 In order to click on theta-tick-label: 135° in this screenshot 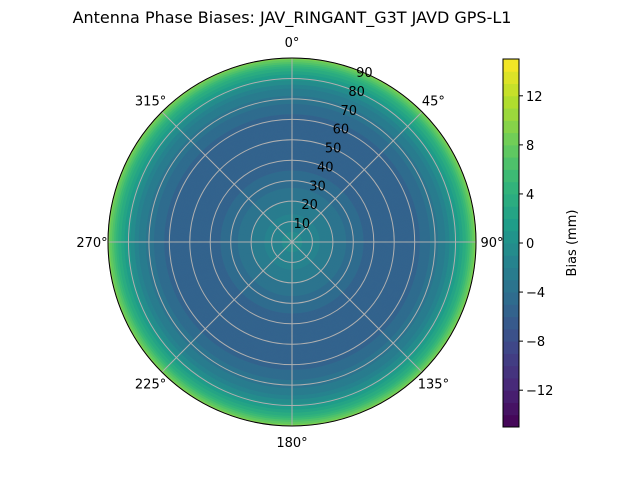, I will do `click(433, 384)`.